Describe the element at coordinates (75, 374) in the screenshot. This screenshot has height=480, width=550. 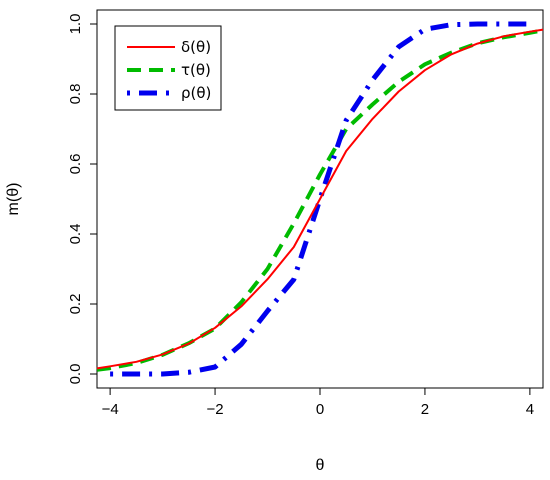
I see `y-tick-label: 0.0` at that location.